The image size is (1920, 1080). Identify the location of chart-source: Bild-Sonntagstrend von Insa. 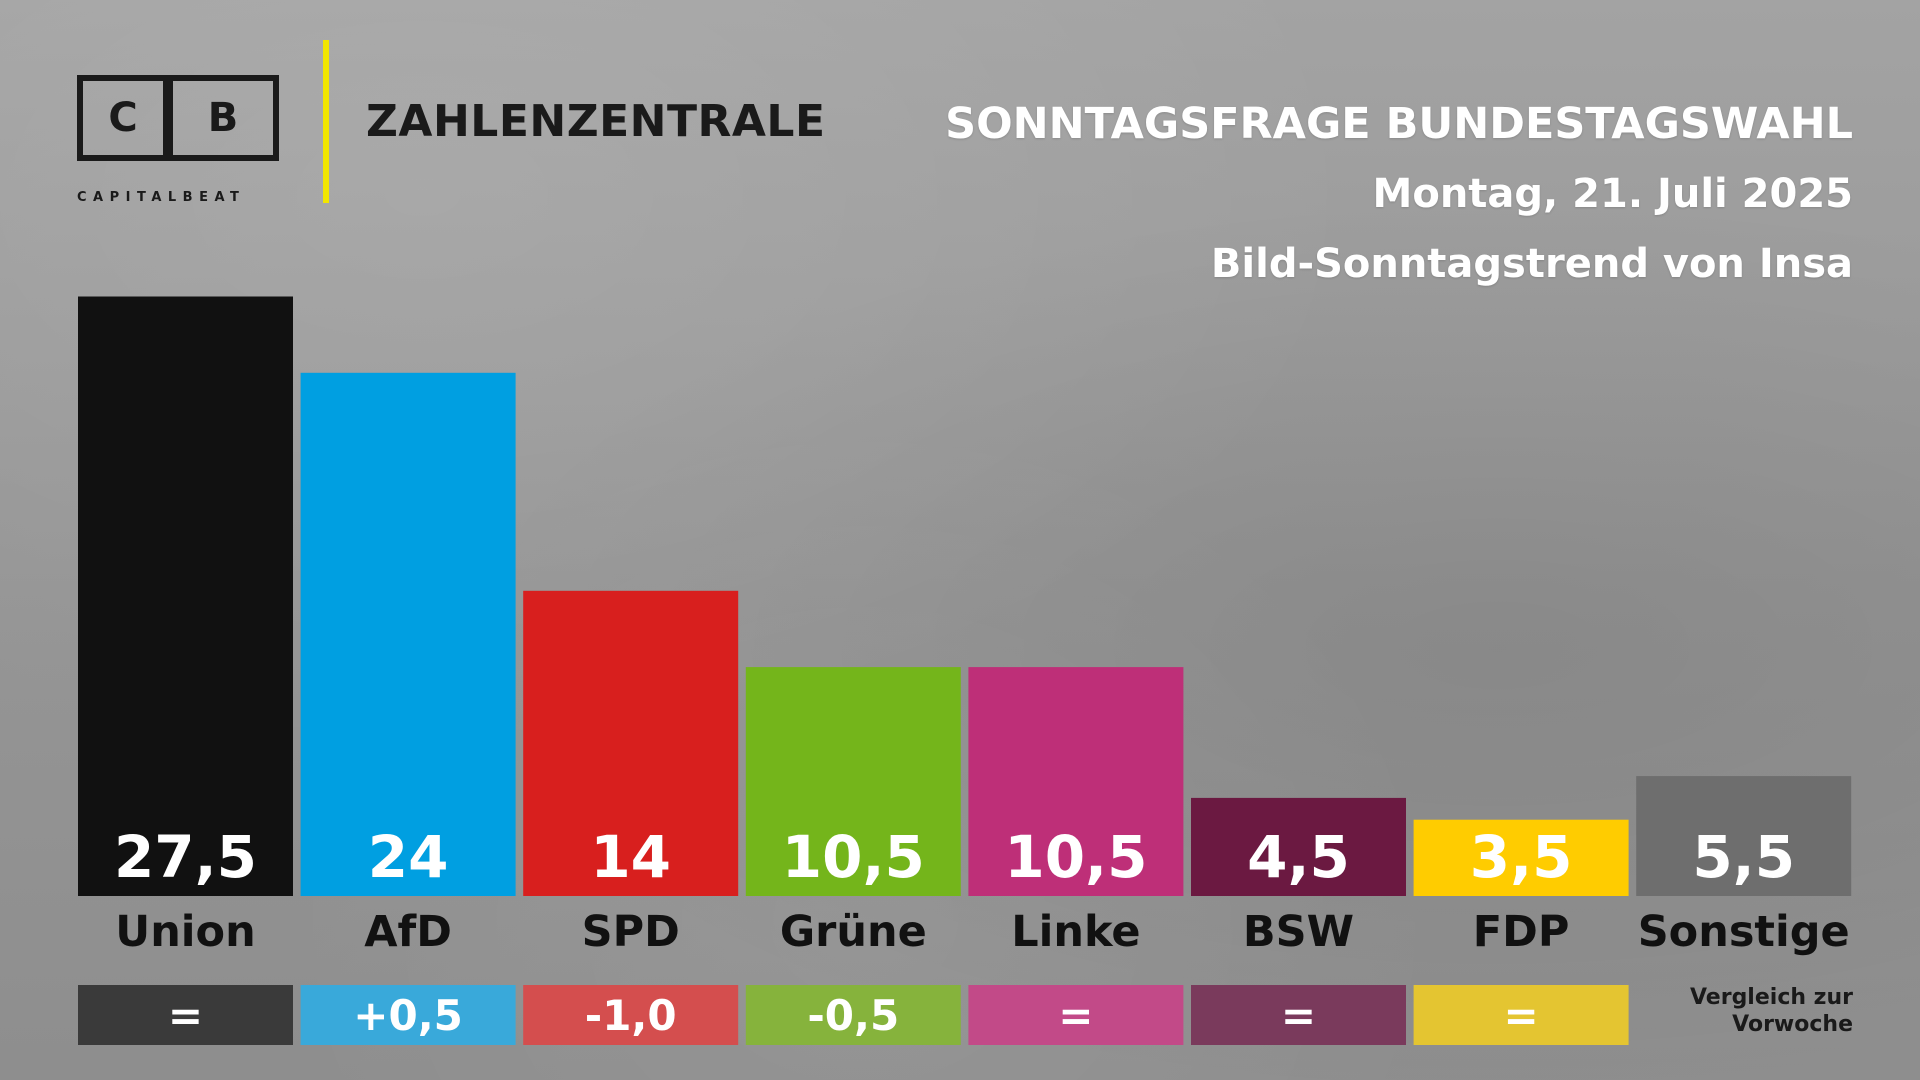
(1531, 264).